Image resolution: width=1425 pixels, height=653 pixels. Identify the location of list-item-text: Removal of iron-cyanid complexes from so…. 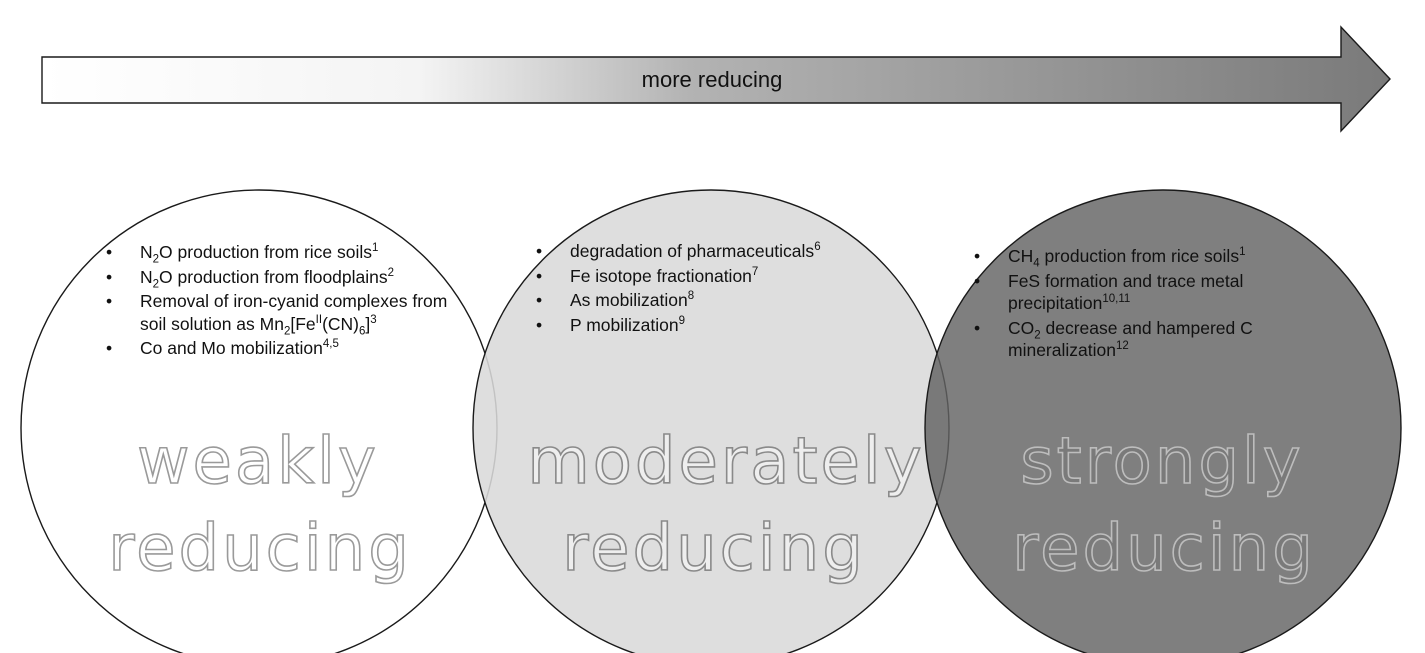
(294, 314).